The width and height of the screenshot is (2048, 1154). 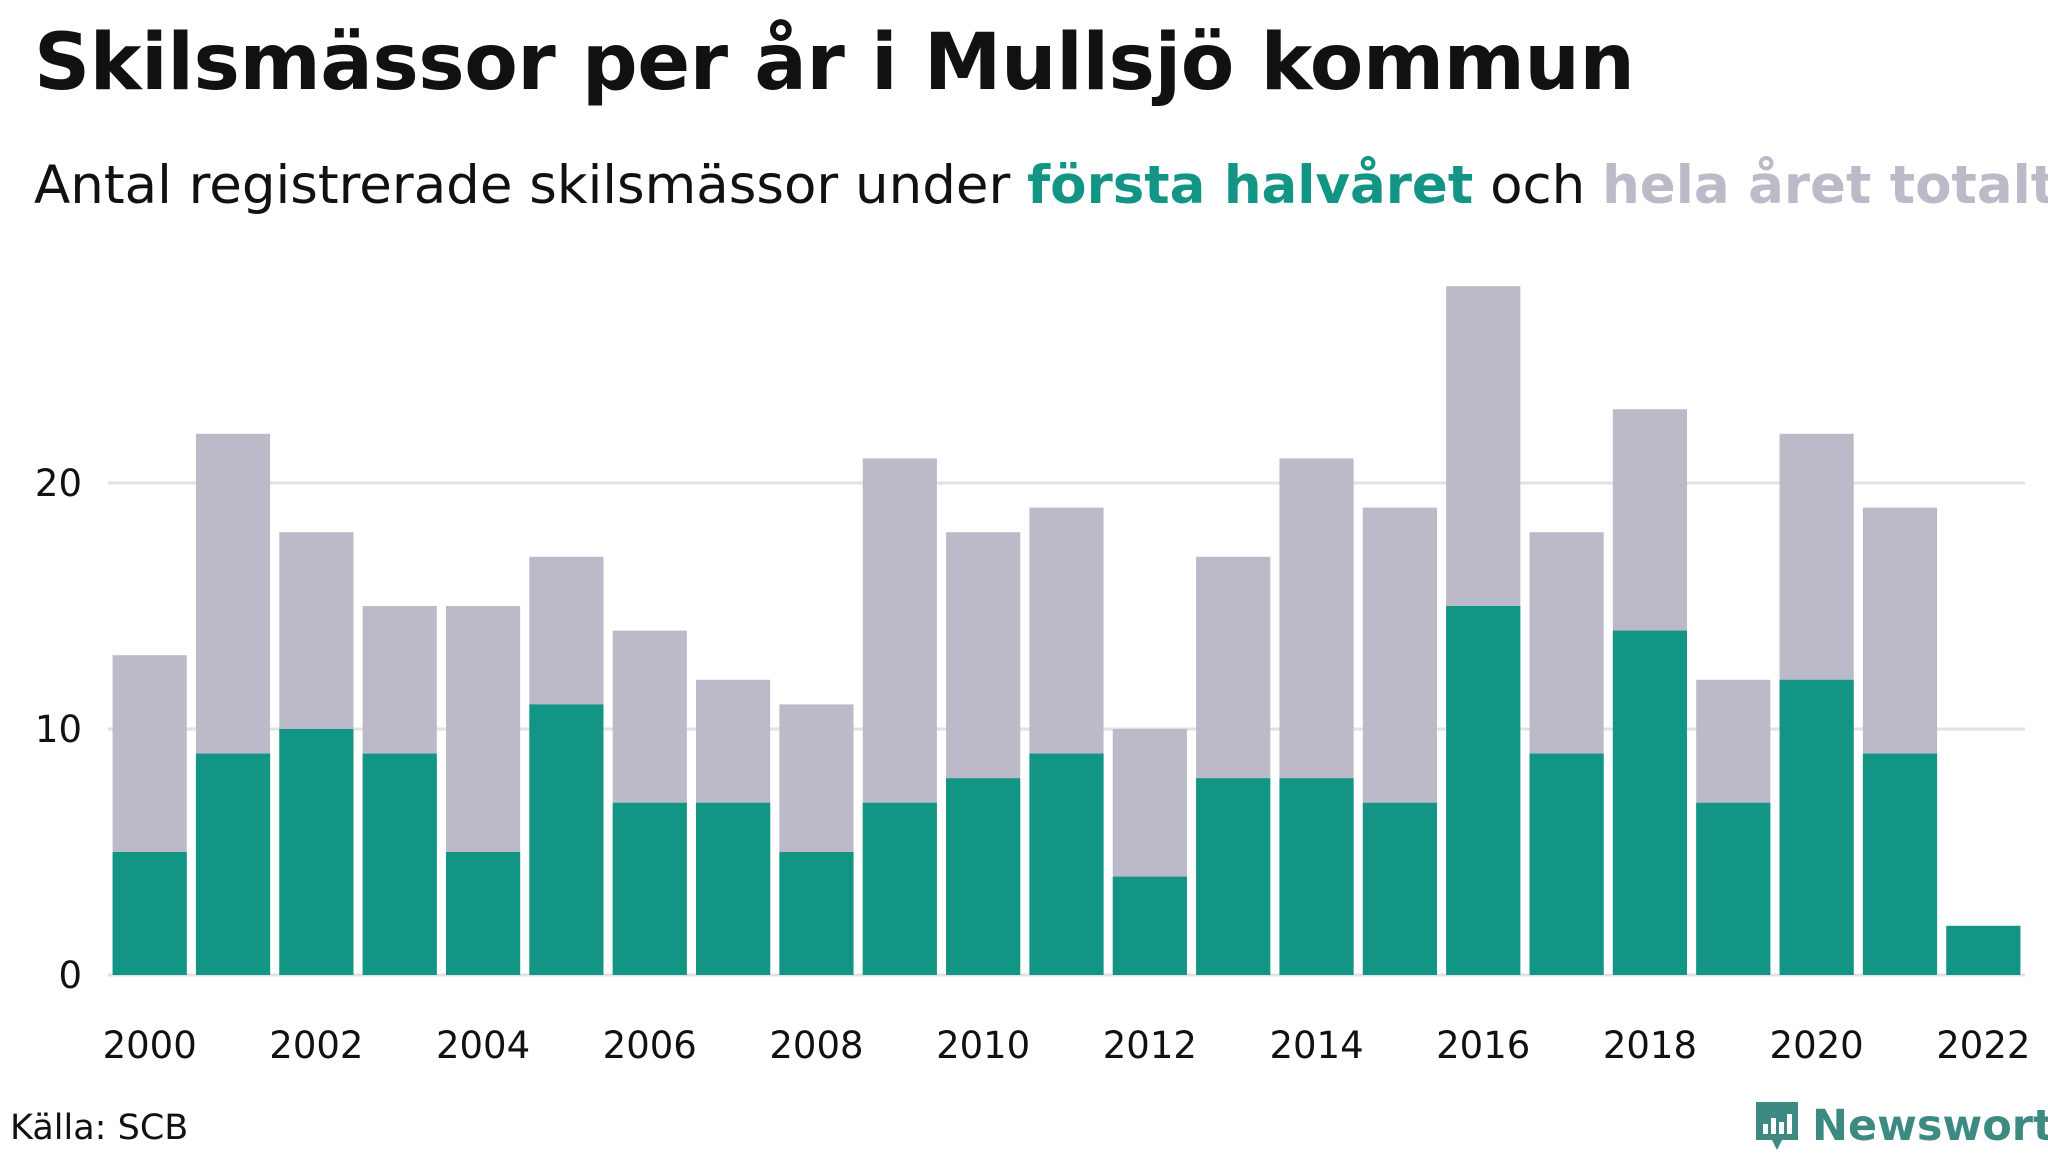 I want to click on bar-first-half-2013, so click(x=1233, y=876).